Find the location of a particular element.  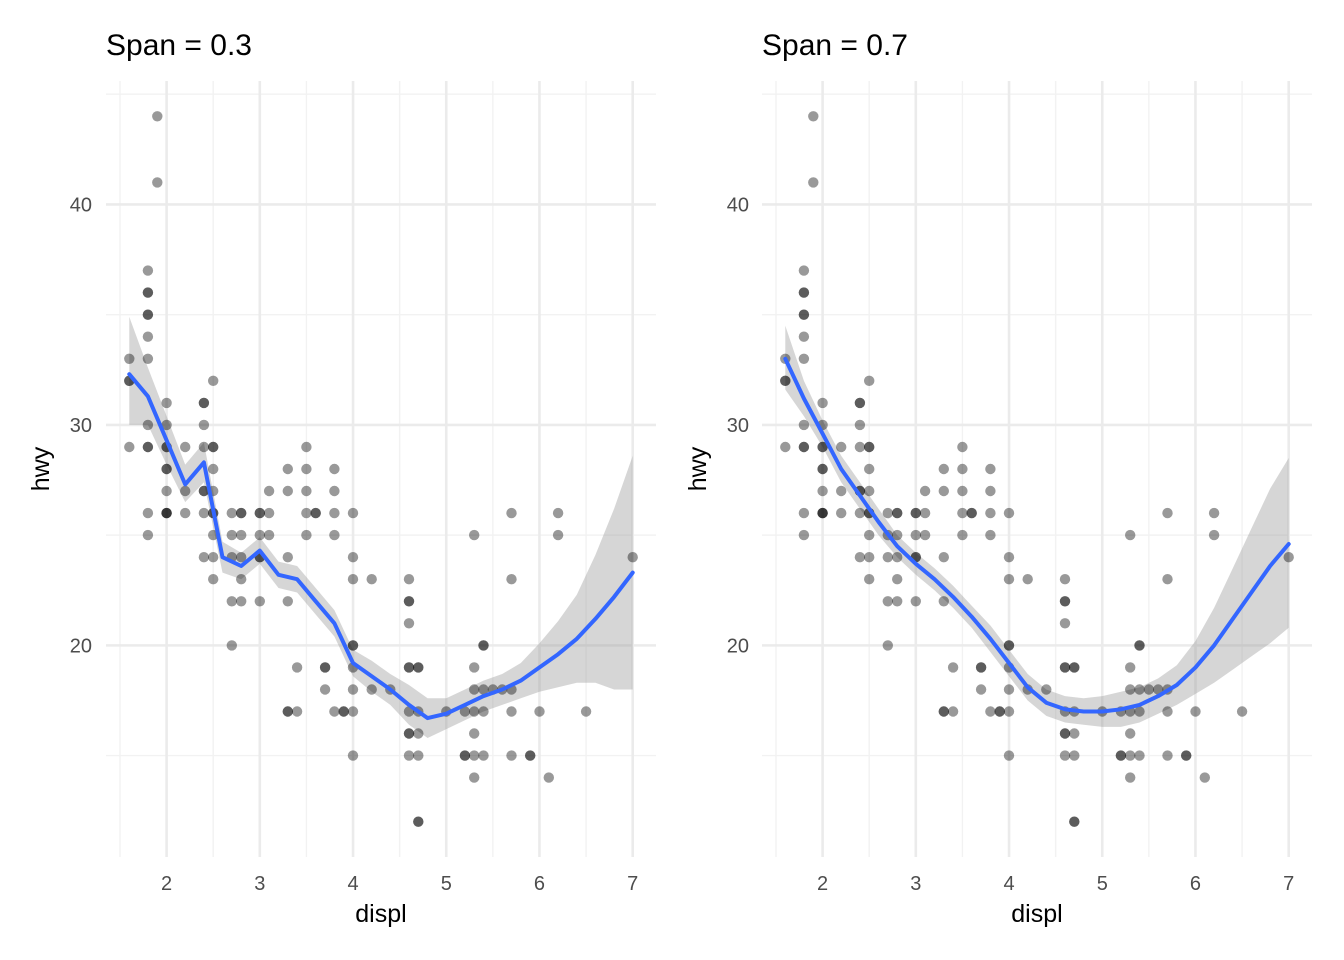

smooth-line is located at coordinates (381, 546).